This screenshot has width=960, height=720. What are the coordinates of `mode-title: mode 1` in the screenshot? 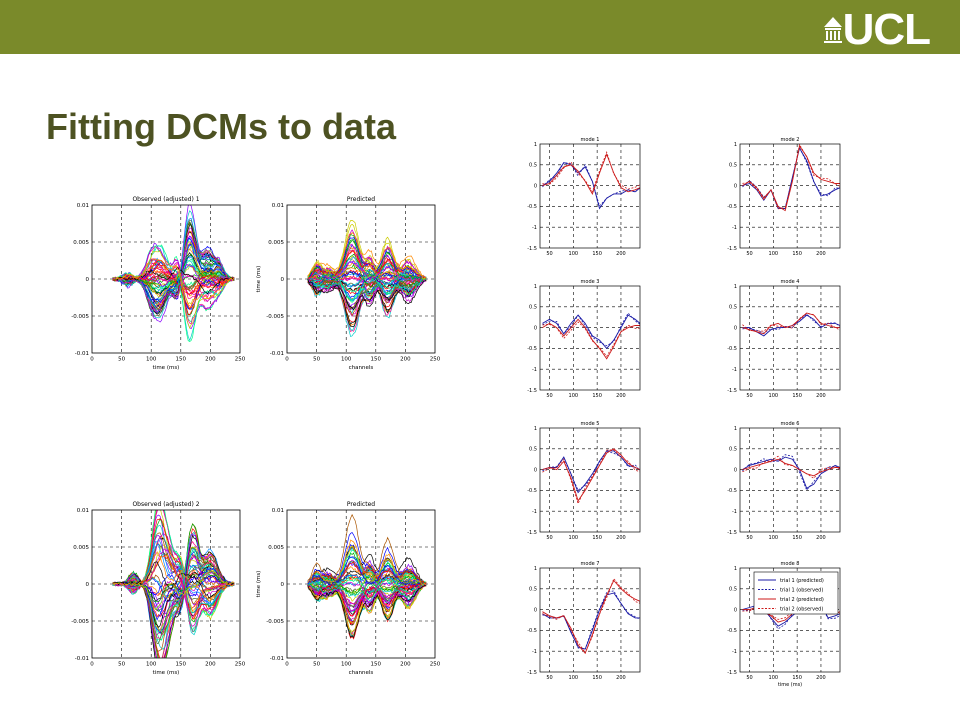 It's located at (590, 140).